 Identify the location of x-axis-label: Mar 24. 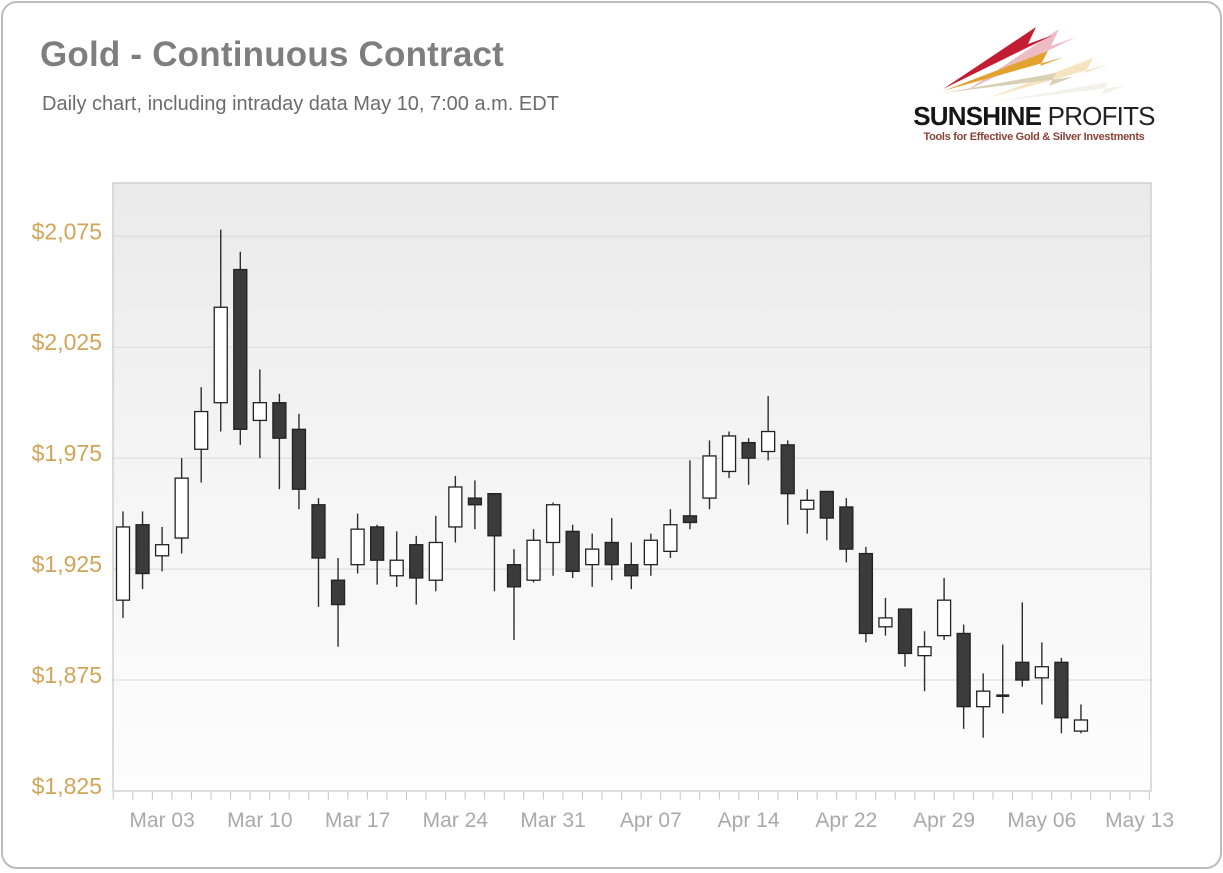
(456, 820).